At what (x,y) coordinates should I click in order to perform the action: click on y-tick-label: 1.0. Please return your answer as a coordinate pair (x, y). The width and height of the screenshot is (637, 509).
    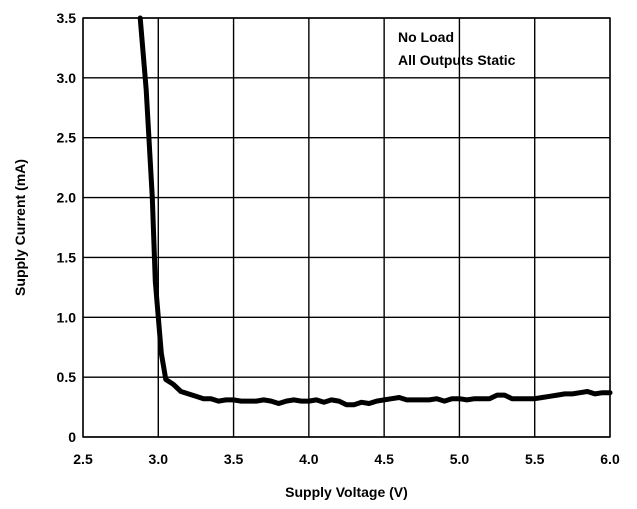
    Looking at the image, I should click on (67, 317).